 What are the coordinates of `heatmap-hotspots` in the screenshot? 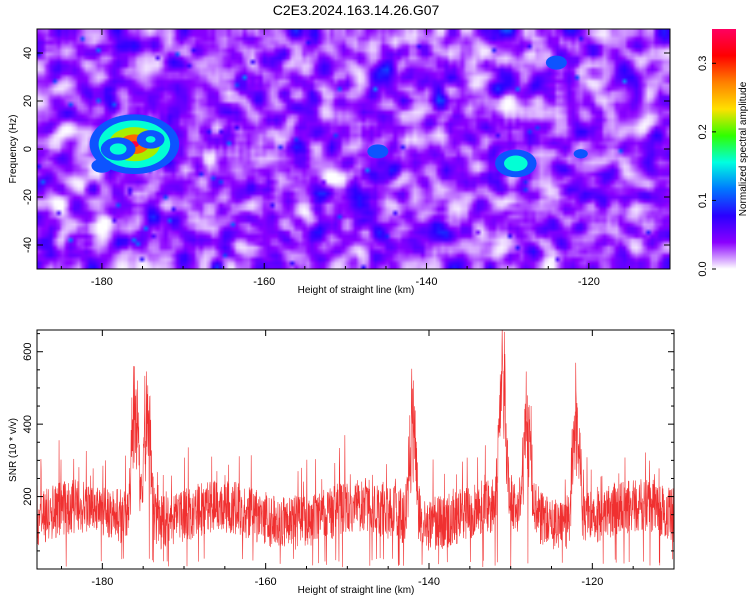 It's located at (338, 116).